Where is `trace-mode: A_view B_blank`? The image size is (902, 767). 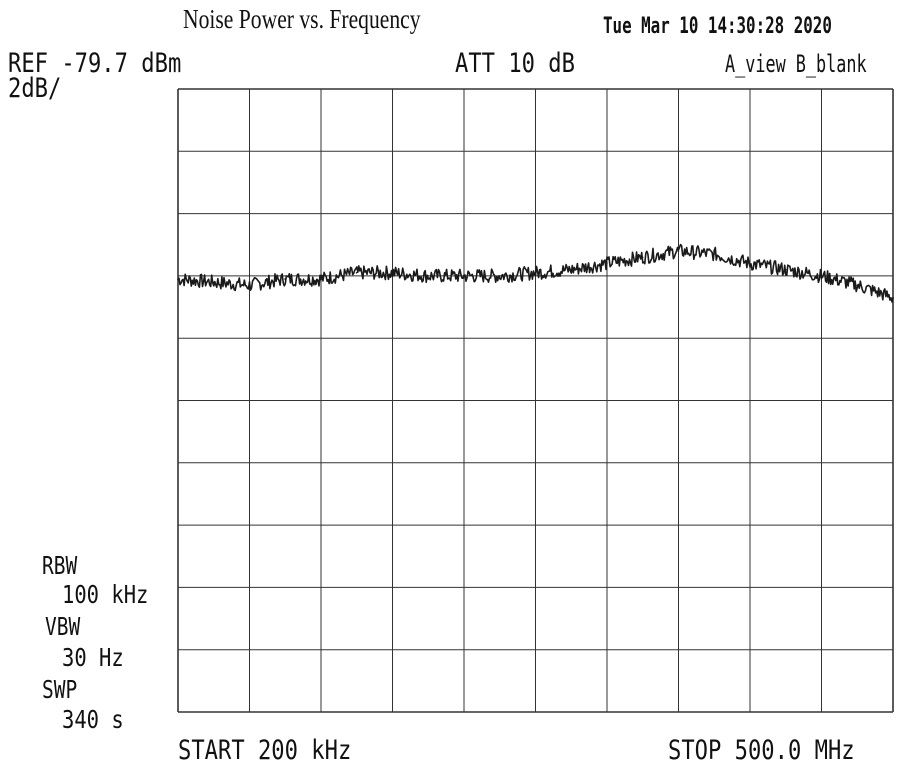
trace-mode: A_view B_blank is located at coordinates (796, 64).